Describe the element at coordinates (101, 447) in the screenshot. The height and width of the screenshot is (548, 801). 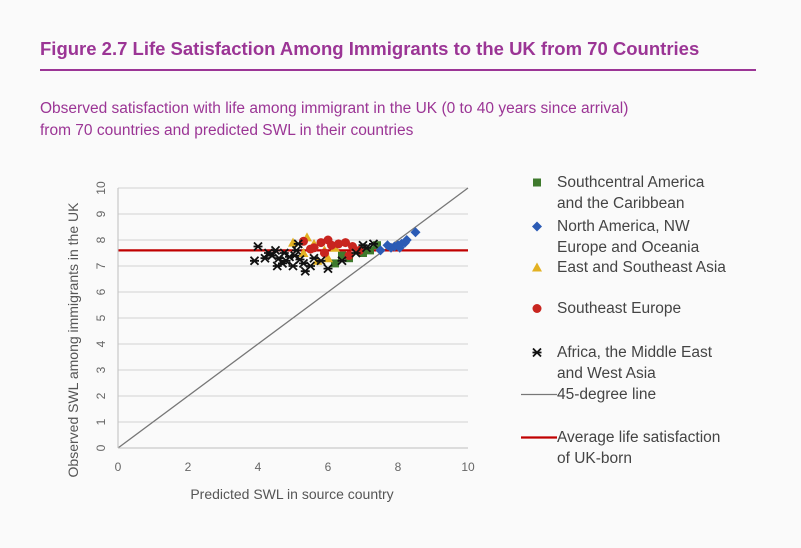
I see `y-tick-label: 0` at that location.